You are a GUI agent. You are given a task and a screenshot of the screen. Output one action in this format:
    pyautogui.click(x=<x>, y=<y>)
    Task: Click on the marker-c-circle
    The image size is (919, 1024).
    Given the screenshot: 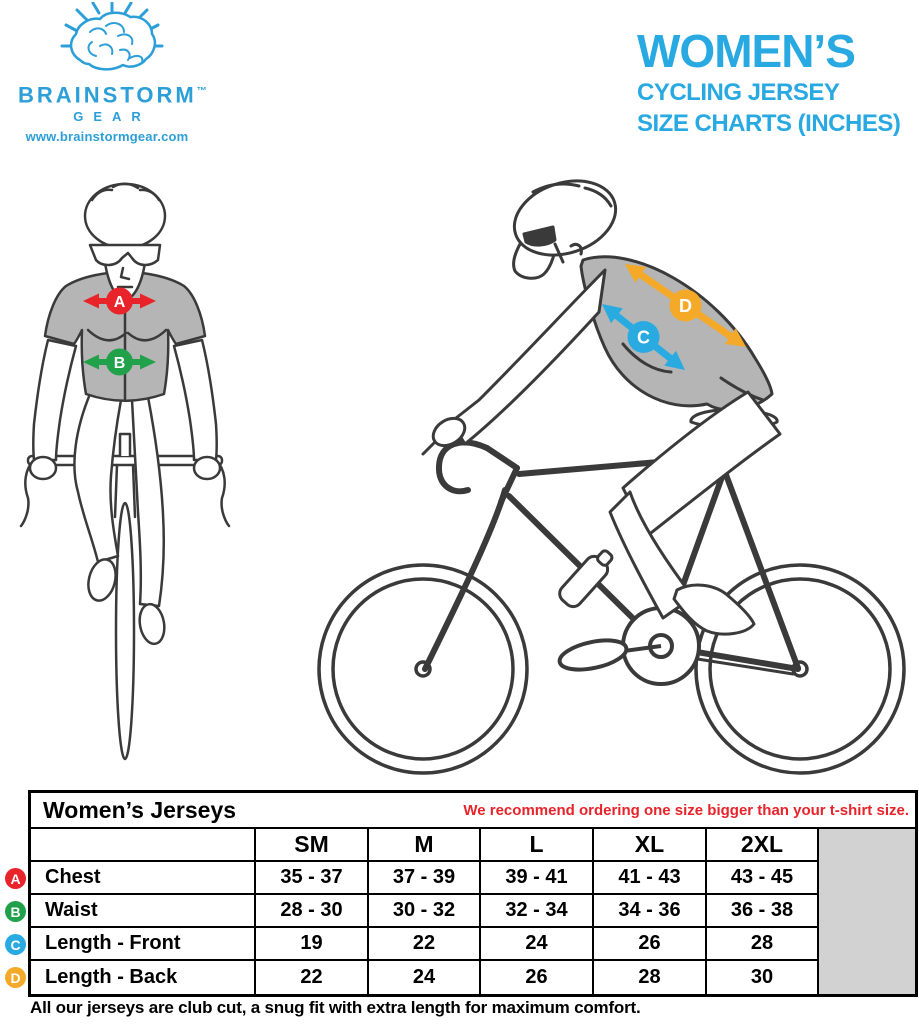 What is the action you would take?
    pyautogui.click(x=643, y=337)
    